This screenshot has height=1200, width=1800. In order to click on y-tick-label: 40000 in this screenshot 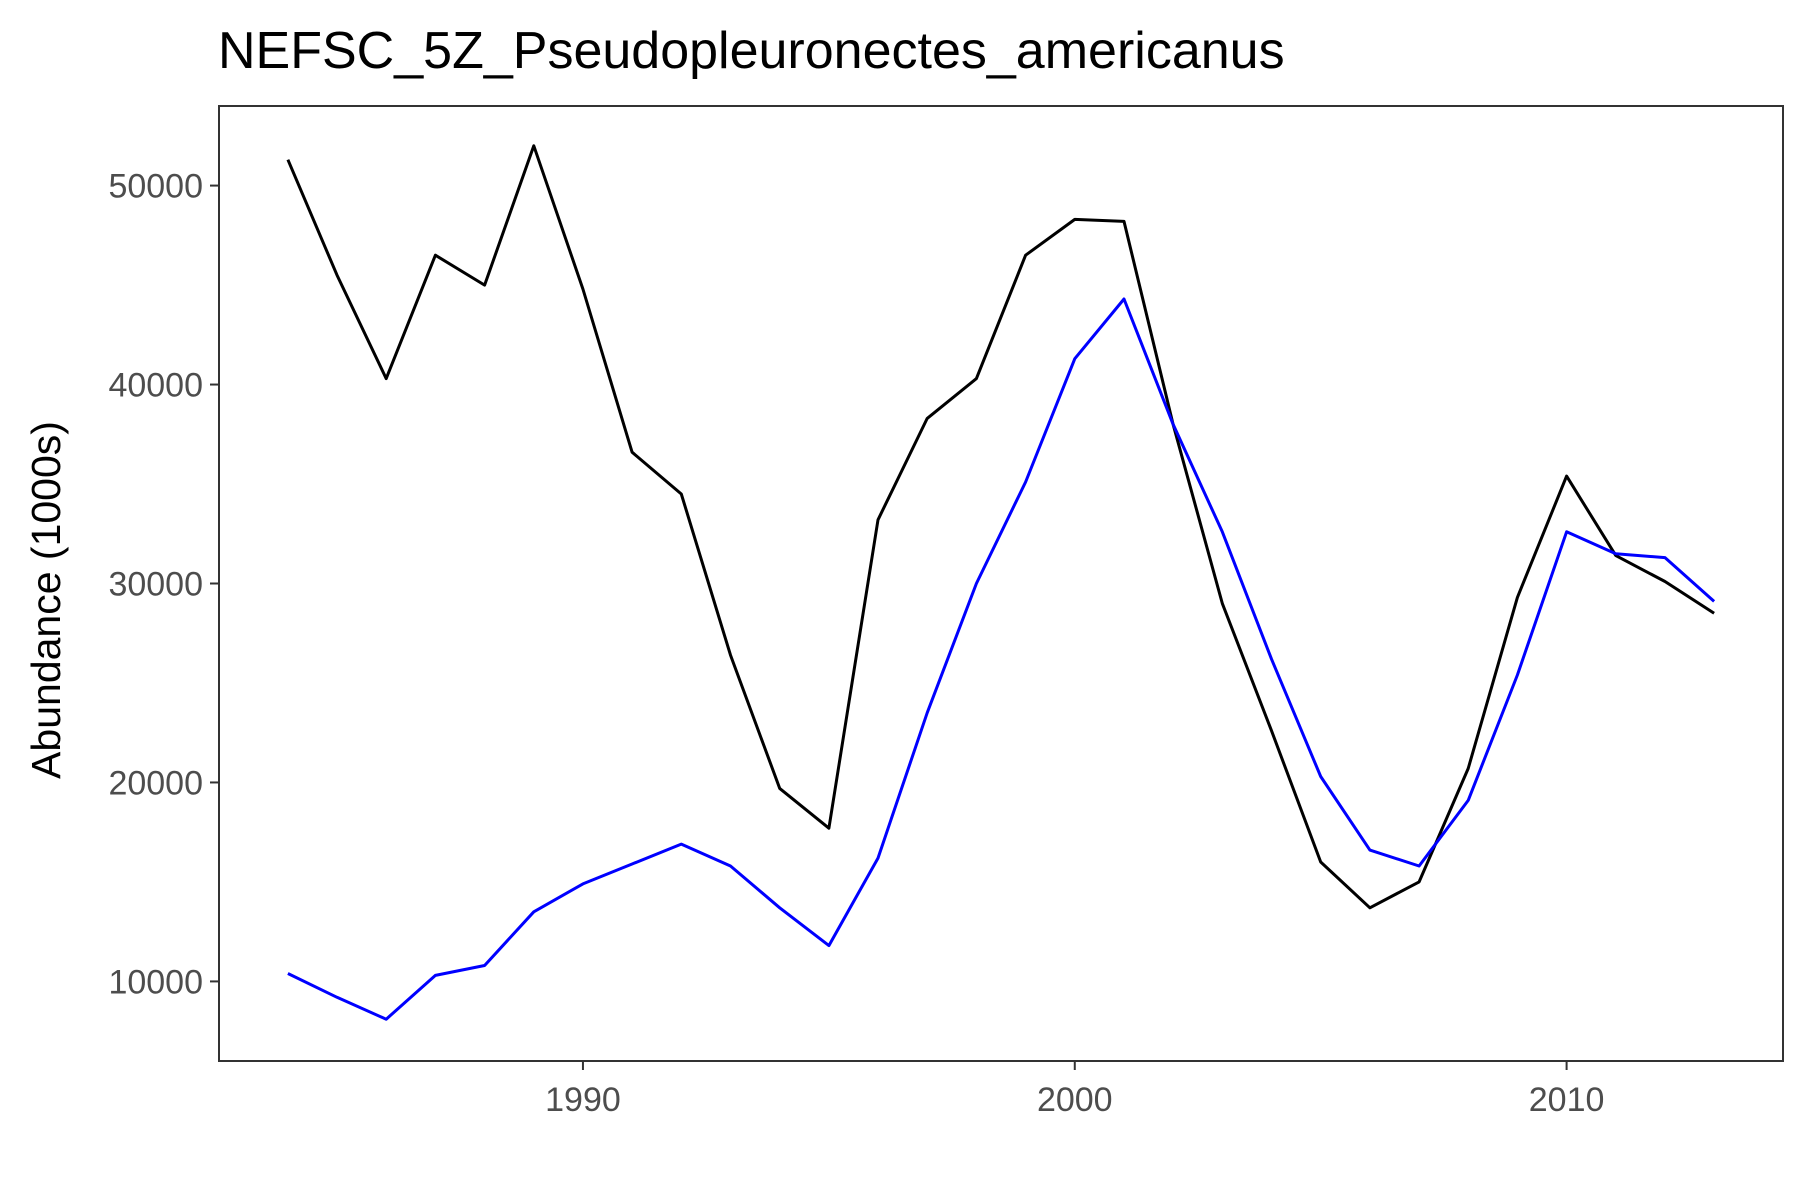, I will do `click(155, 386)`.